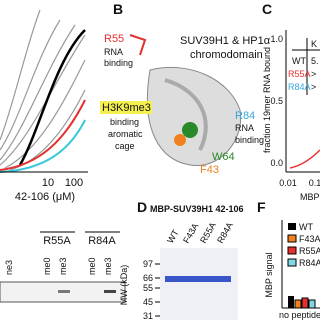 The width and height of the screenshot is (320, 320). Describe the element at coordinates (45, 197) in the screenshot. I see `x-label: 42-106 (μM)` at that location.